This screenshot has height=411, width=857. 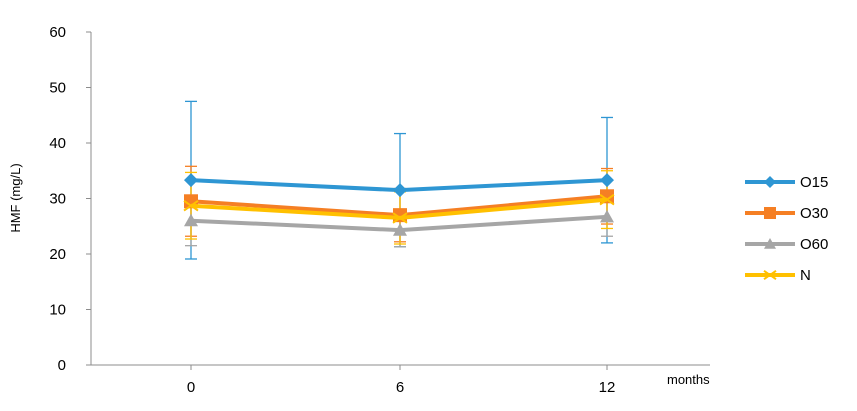 What do you see at coordinates (786, 229) in the screenshot?
I see `legend: O15 O30 O60 N` at bounding box center [786, 229].